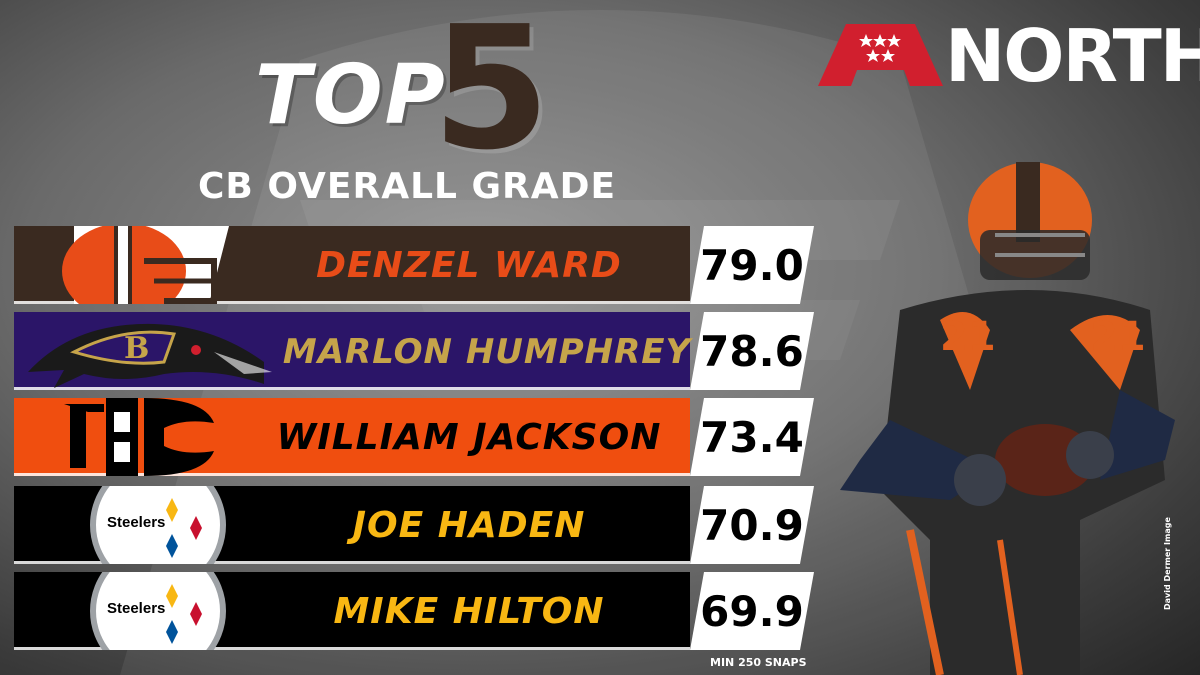  I want to click on grade-box: 69.9, so click(752, 611).